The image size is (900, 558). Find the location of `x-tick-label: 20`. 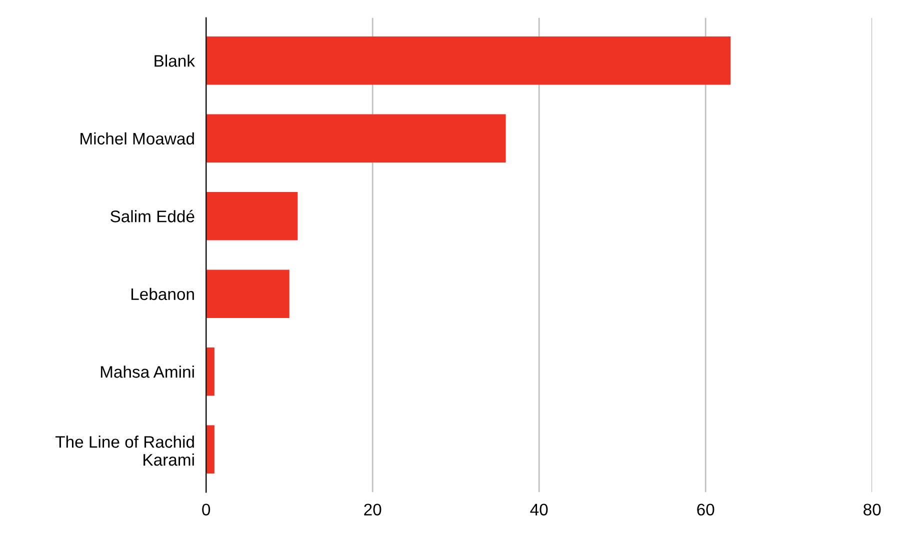

x-tick-label: 20 is located at coordinates (373, 510).